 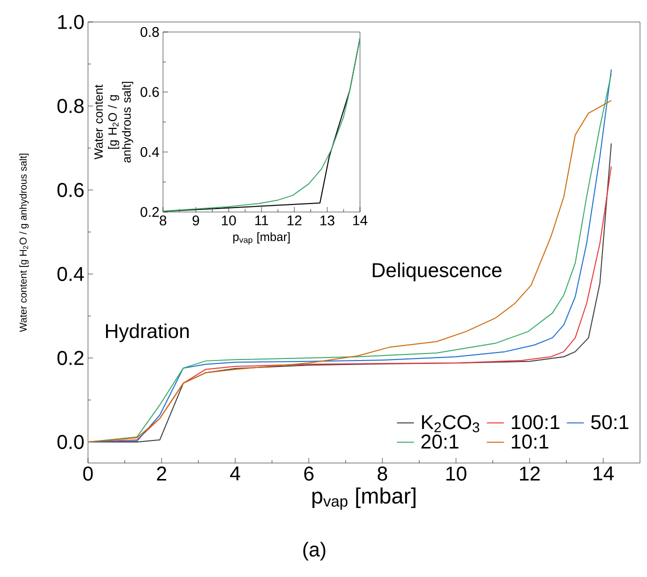 I want to click on x-tick-label: 6, so click(x=309, y=473).